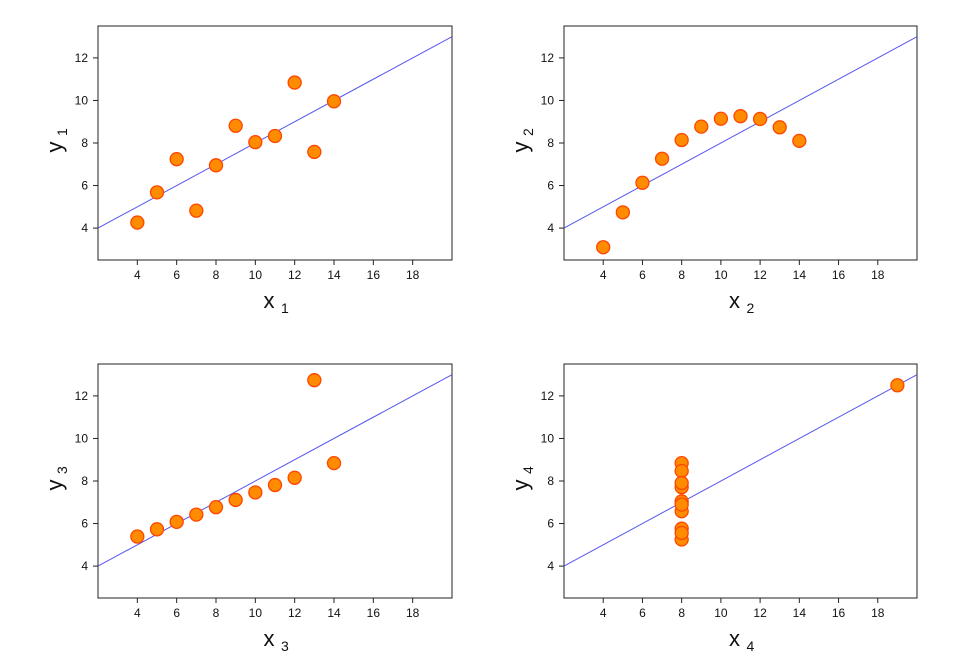 This screenshot has width=958, height=664. What do you see at coordinates (62, 132) in the screenshot?
I see `y-axis-label-subscript: 1` at bounding box center [62, 132].